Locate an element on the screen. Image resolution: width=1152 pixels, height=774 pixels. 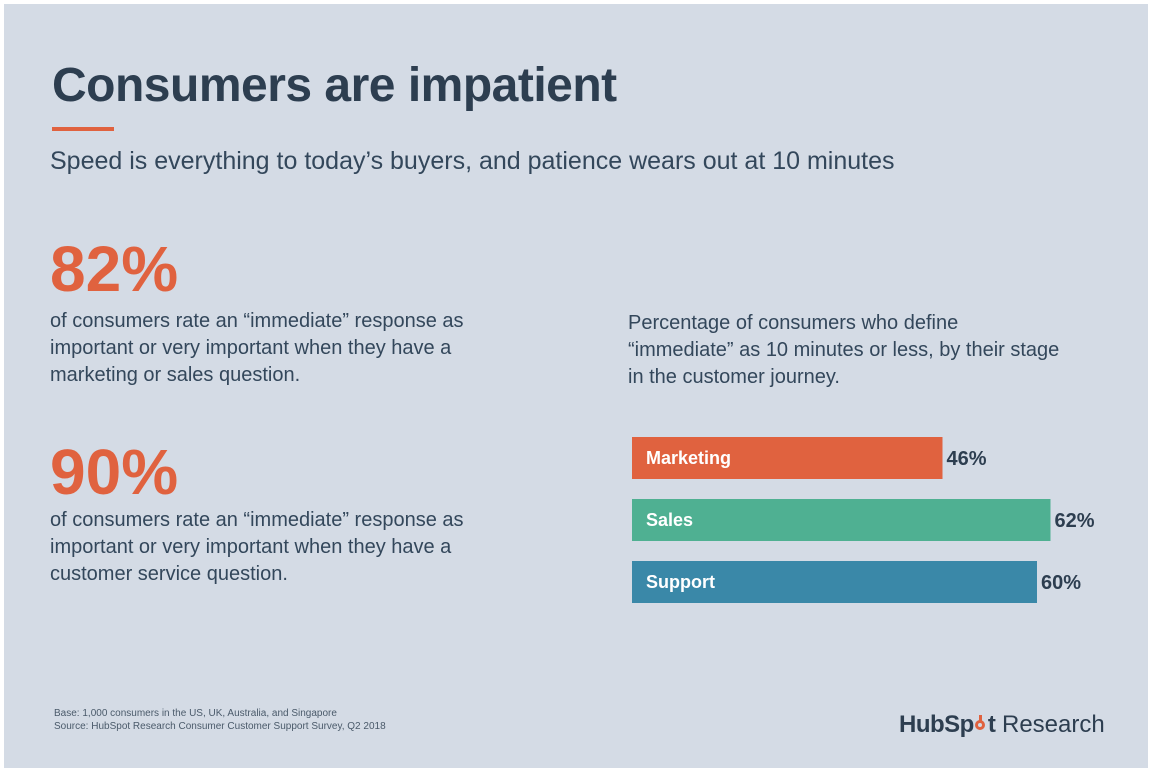
title-underline is located at coordinates (83, 129).